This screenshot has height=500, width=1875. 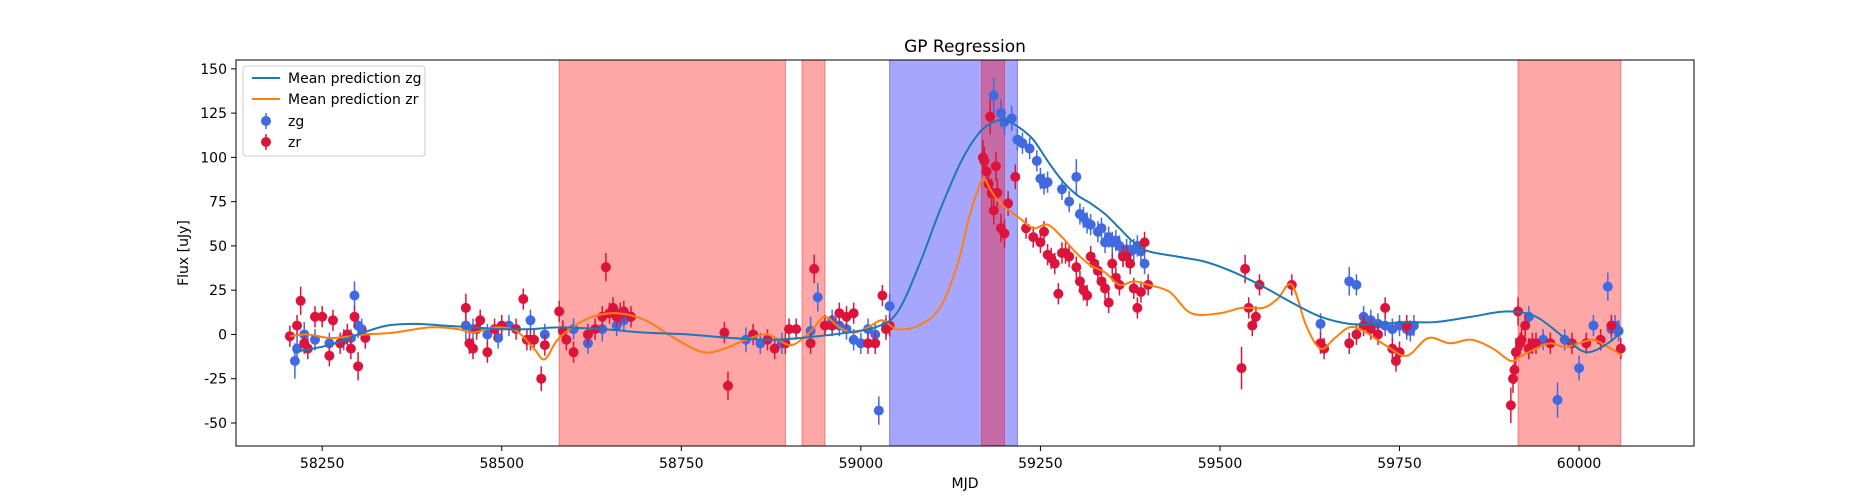 I want to click on x-tick-label: 59000, so click(x=861, y=464).